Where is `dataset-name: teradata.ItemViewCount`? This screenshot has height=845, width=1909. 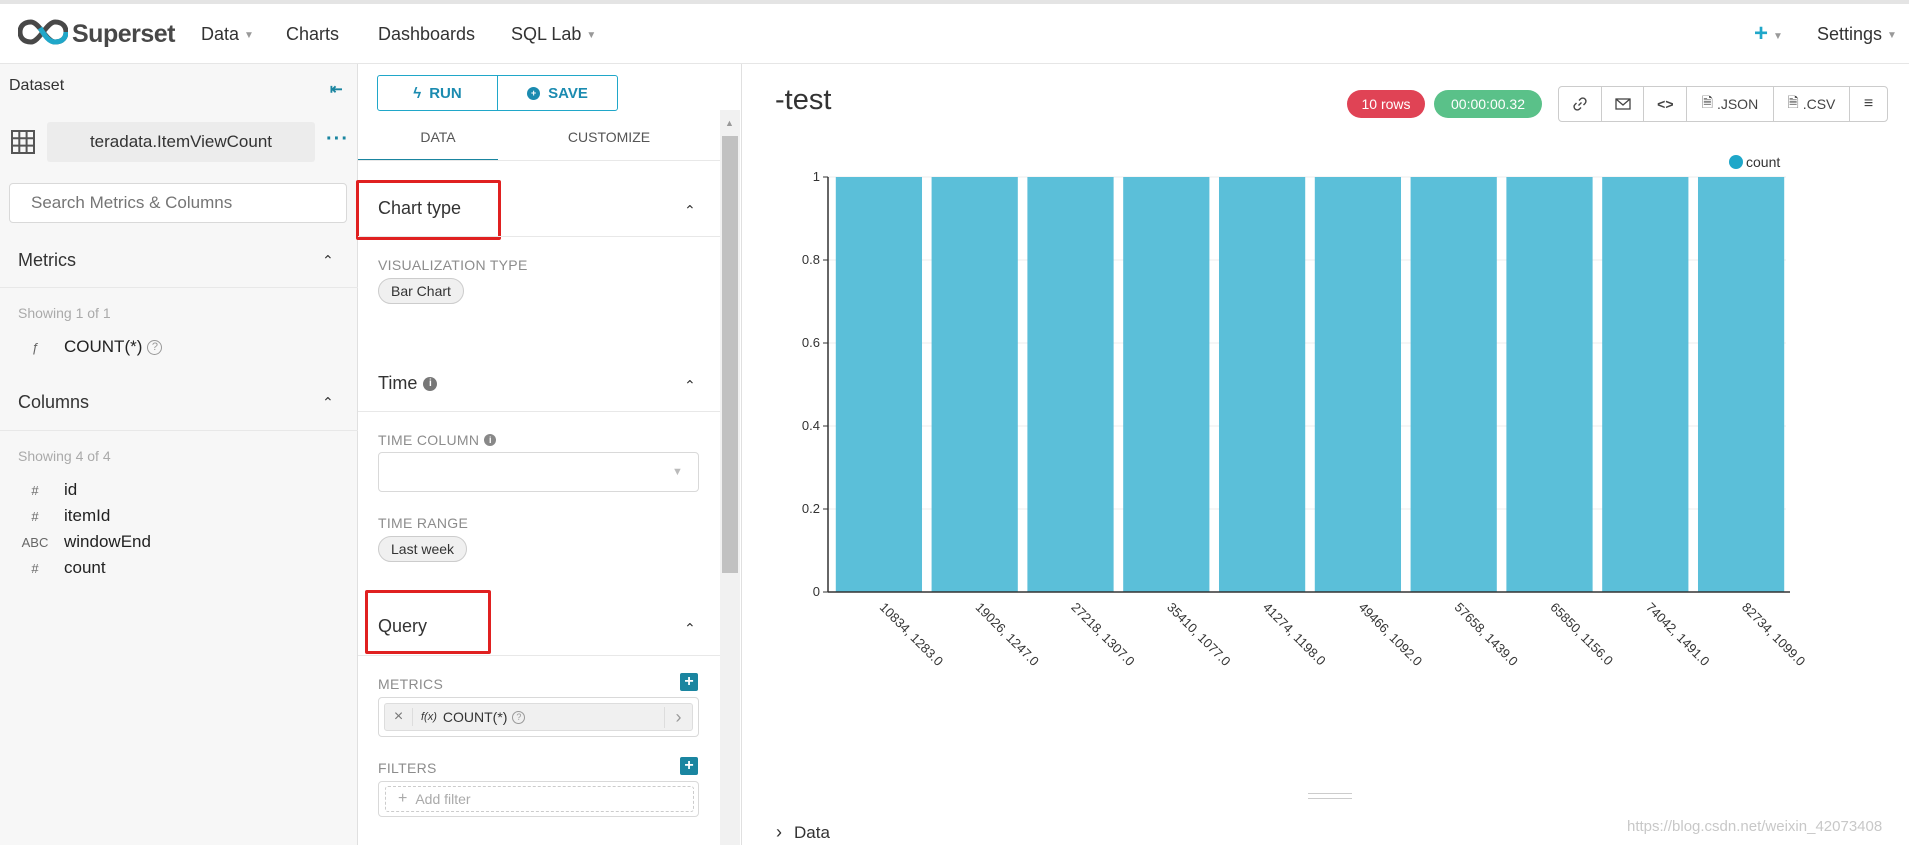
dataset-name: teradata.ItemViewCount is located at coordinates (181, 142).